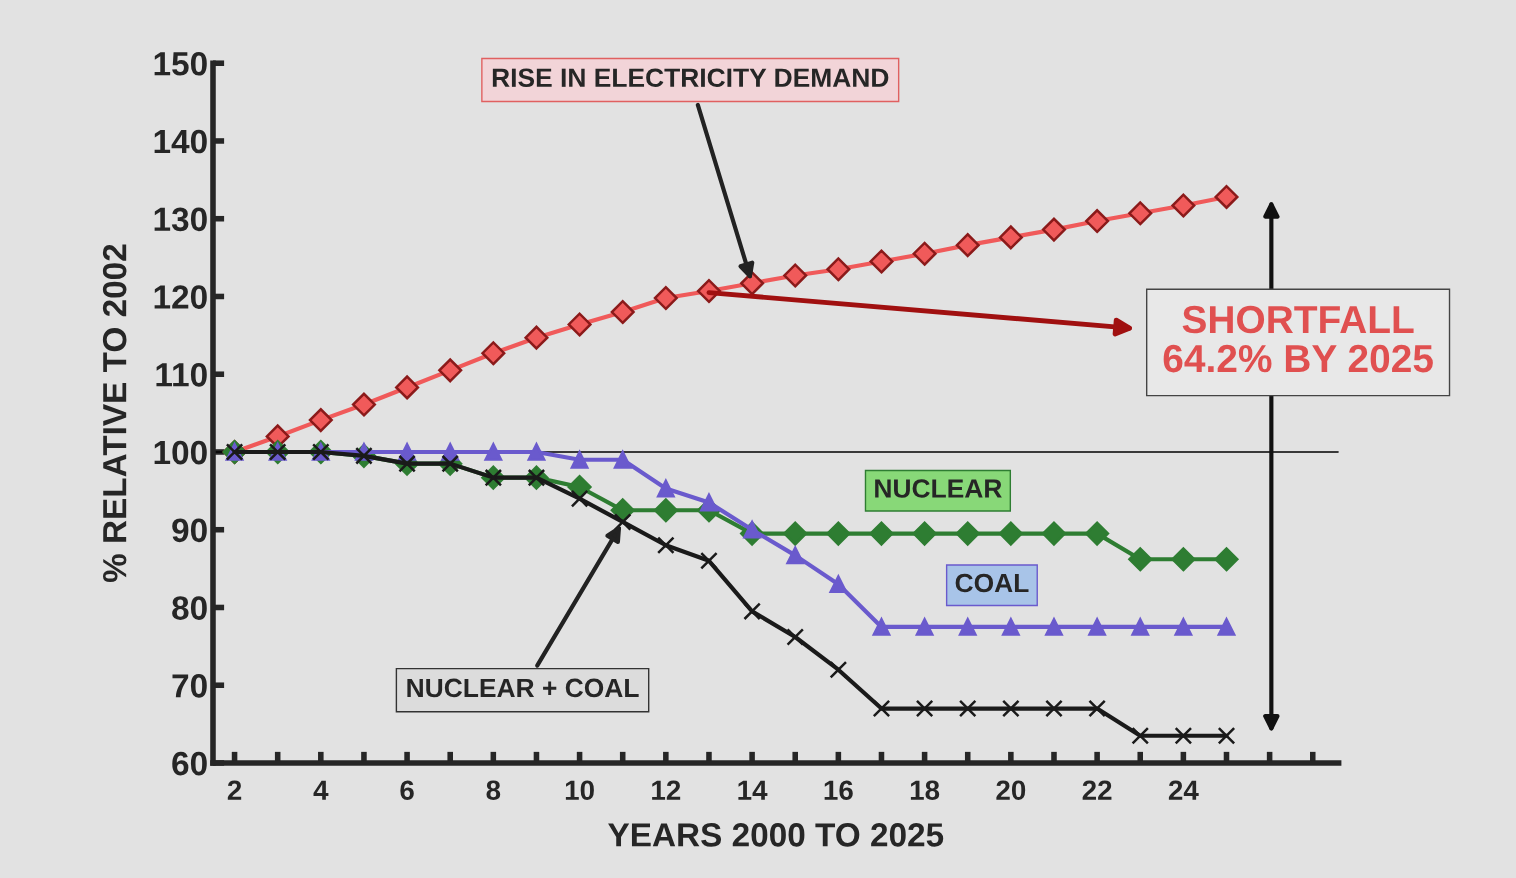 Image resolution: width=1516 pixels, height=878 pixels. Describe the element at coordinates (666, 790) in the screenshot. I see `x-tick-label: 12` at that location.